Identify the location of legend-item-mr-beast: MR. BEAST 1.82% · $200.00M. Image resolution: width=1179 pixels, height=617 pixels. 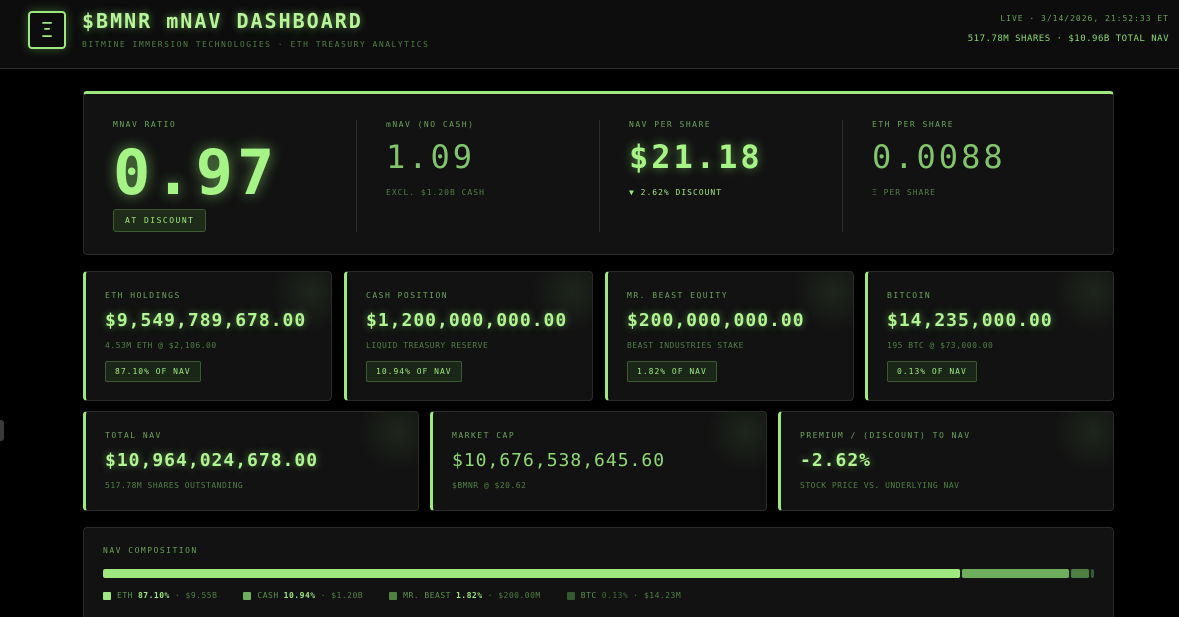
(465, 595).